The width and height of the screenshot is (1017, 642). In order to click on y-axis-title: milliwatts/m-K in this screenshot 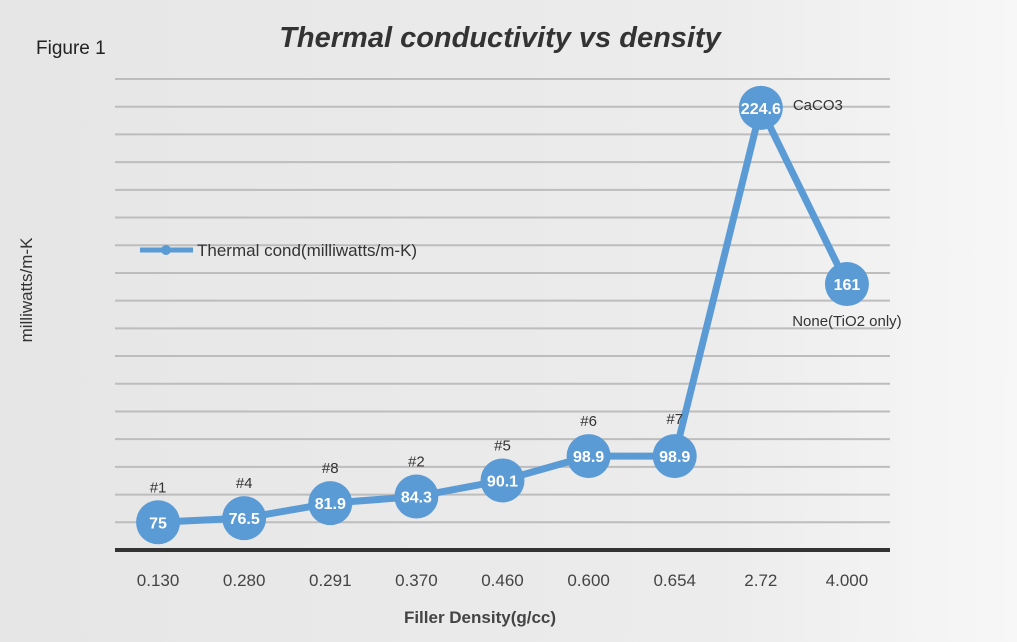, I will do `click(26, 289)`.